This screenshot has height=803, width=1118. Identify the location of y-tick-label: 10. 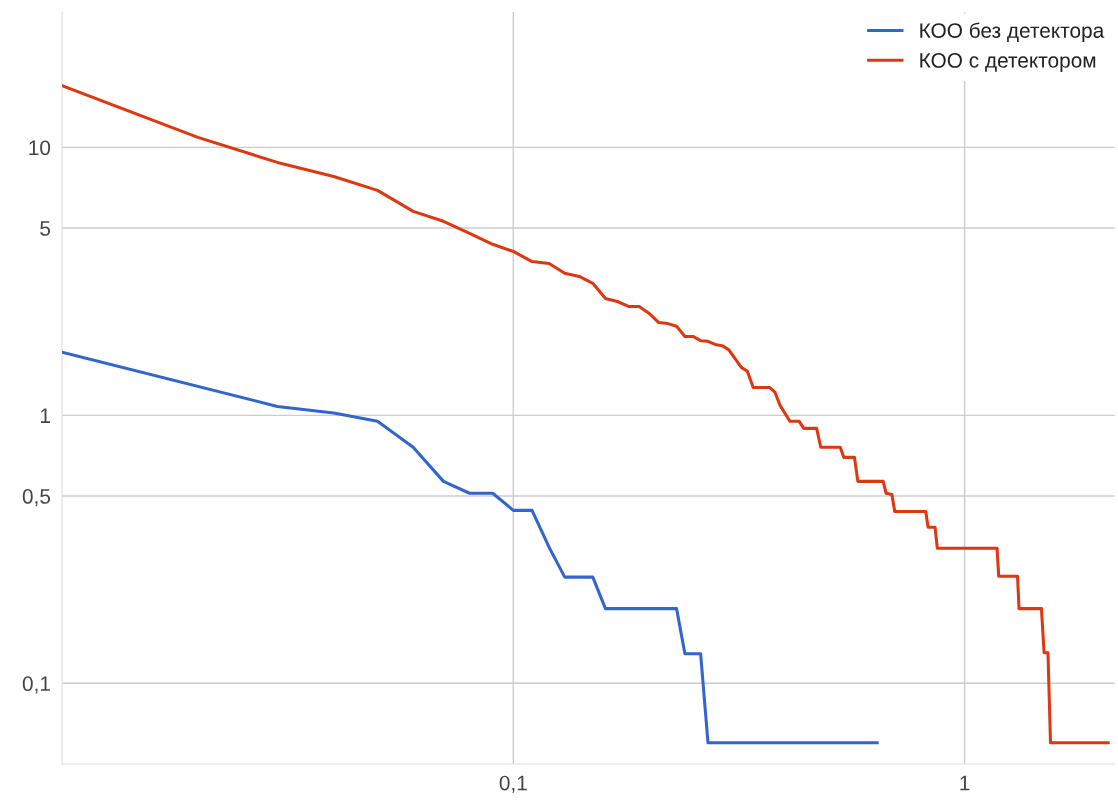
(40, 148).